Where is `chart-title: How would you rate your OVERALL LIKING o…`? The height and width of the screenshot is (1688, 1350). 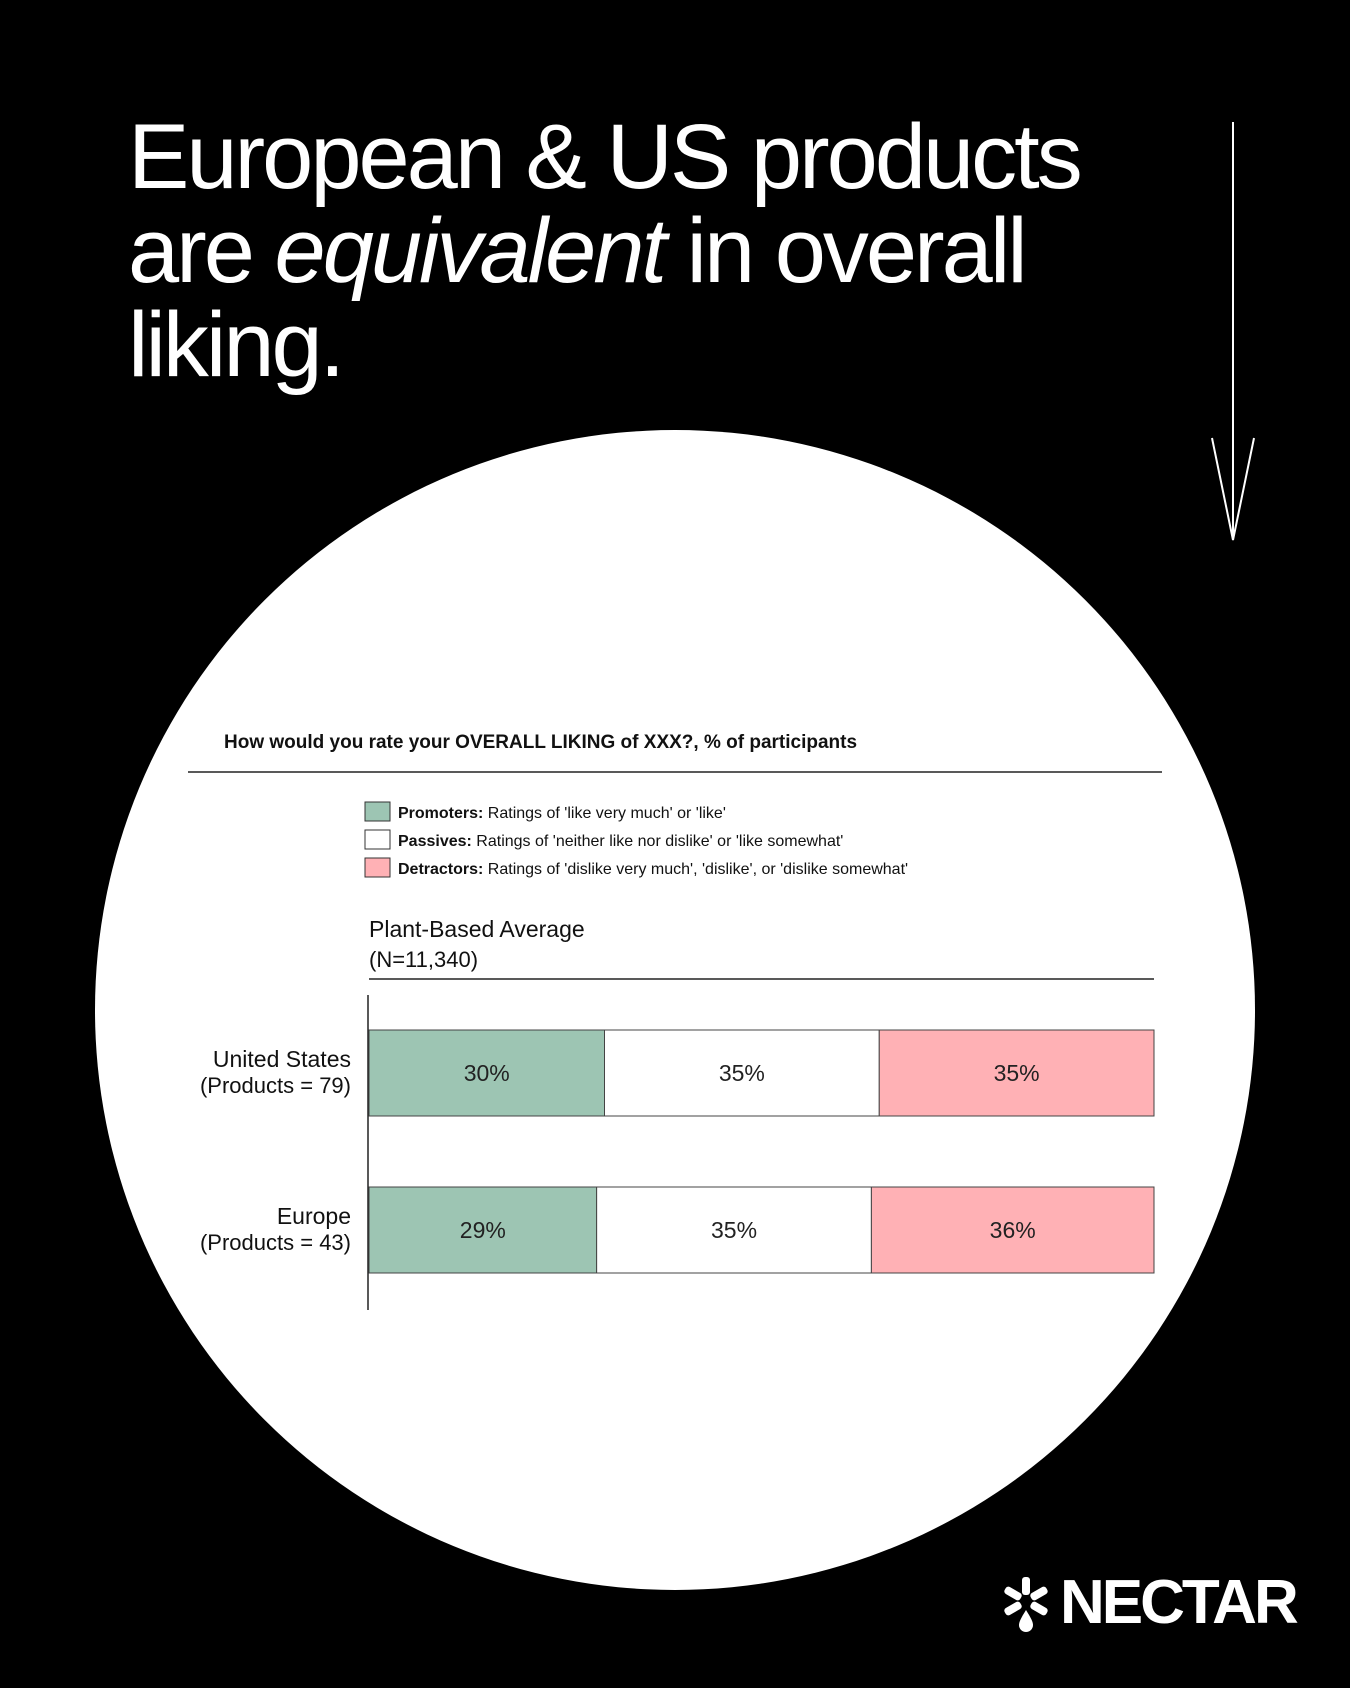
chart-title: How would you rate your OVERALL LIKING o… is located at coordinates (540, 742).